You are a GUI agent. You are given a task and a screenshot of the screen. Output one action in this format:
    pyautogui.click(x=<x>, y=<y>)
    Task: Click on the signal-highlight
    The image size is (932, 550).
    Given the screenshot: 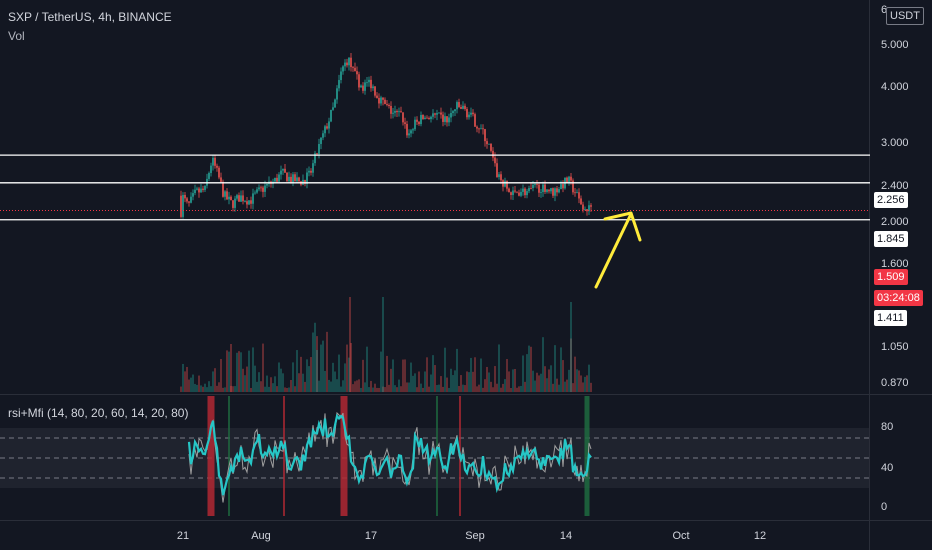 What is the action you would take?
    pyautogui.click(x=587, y=456)
    